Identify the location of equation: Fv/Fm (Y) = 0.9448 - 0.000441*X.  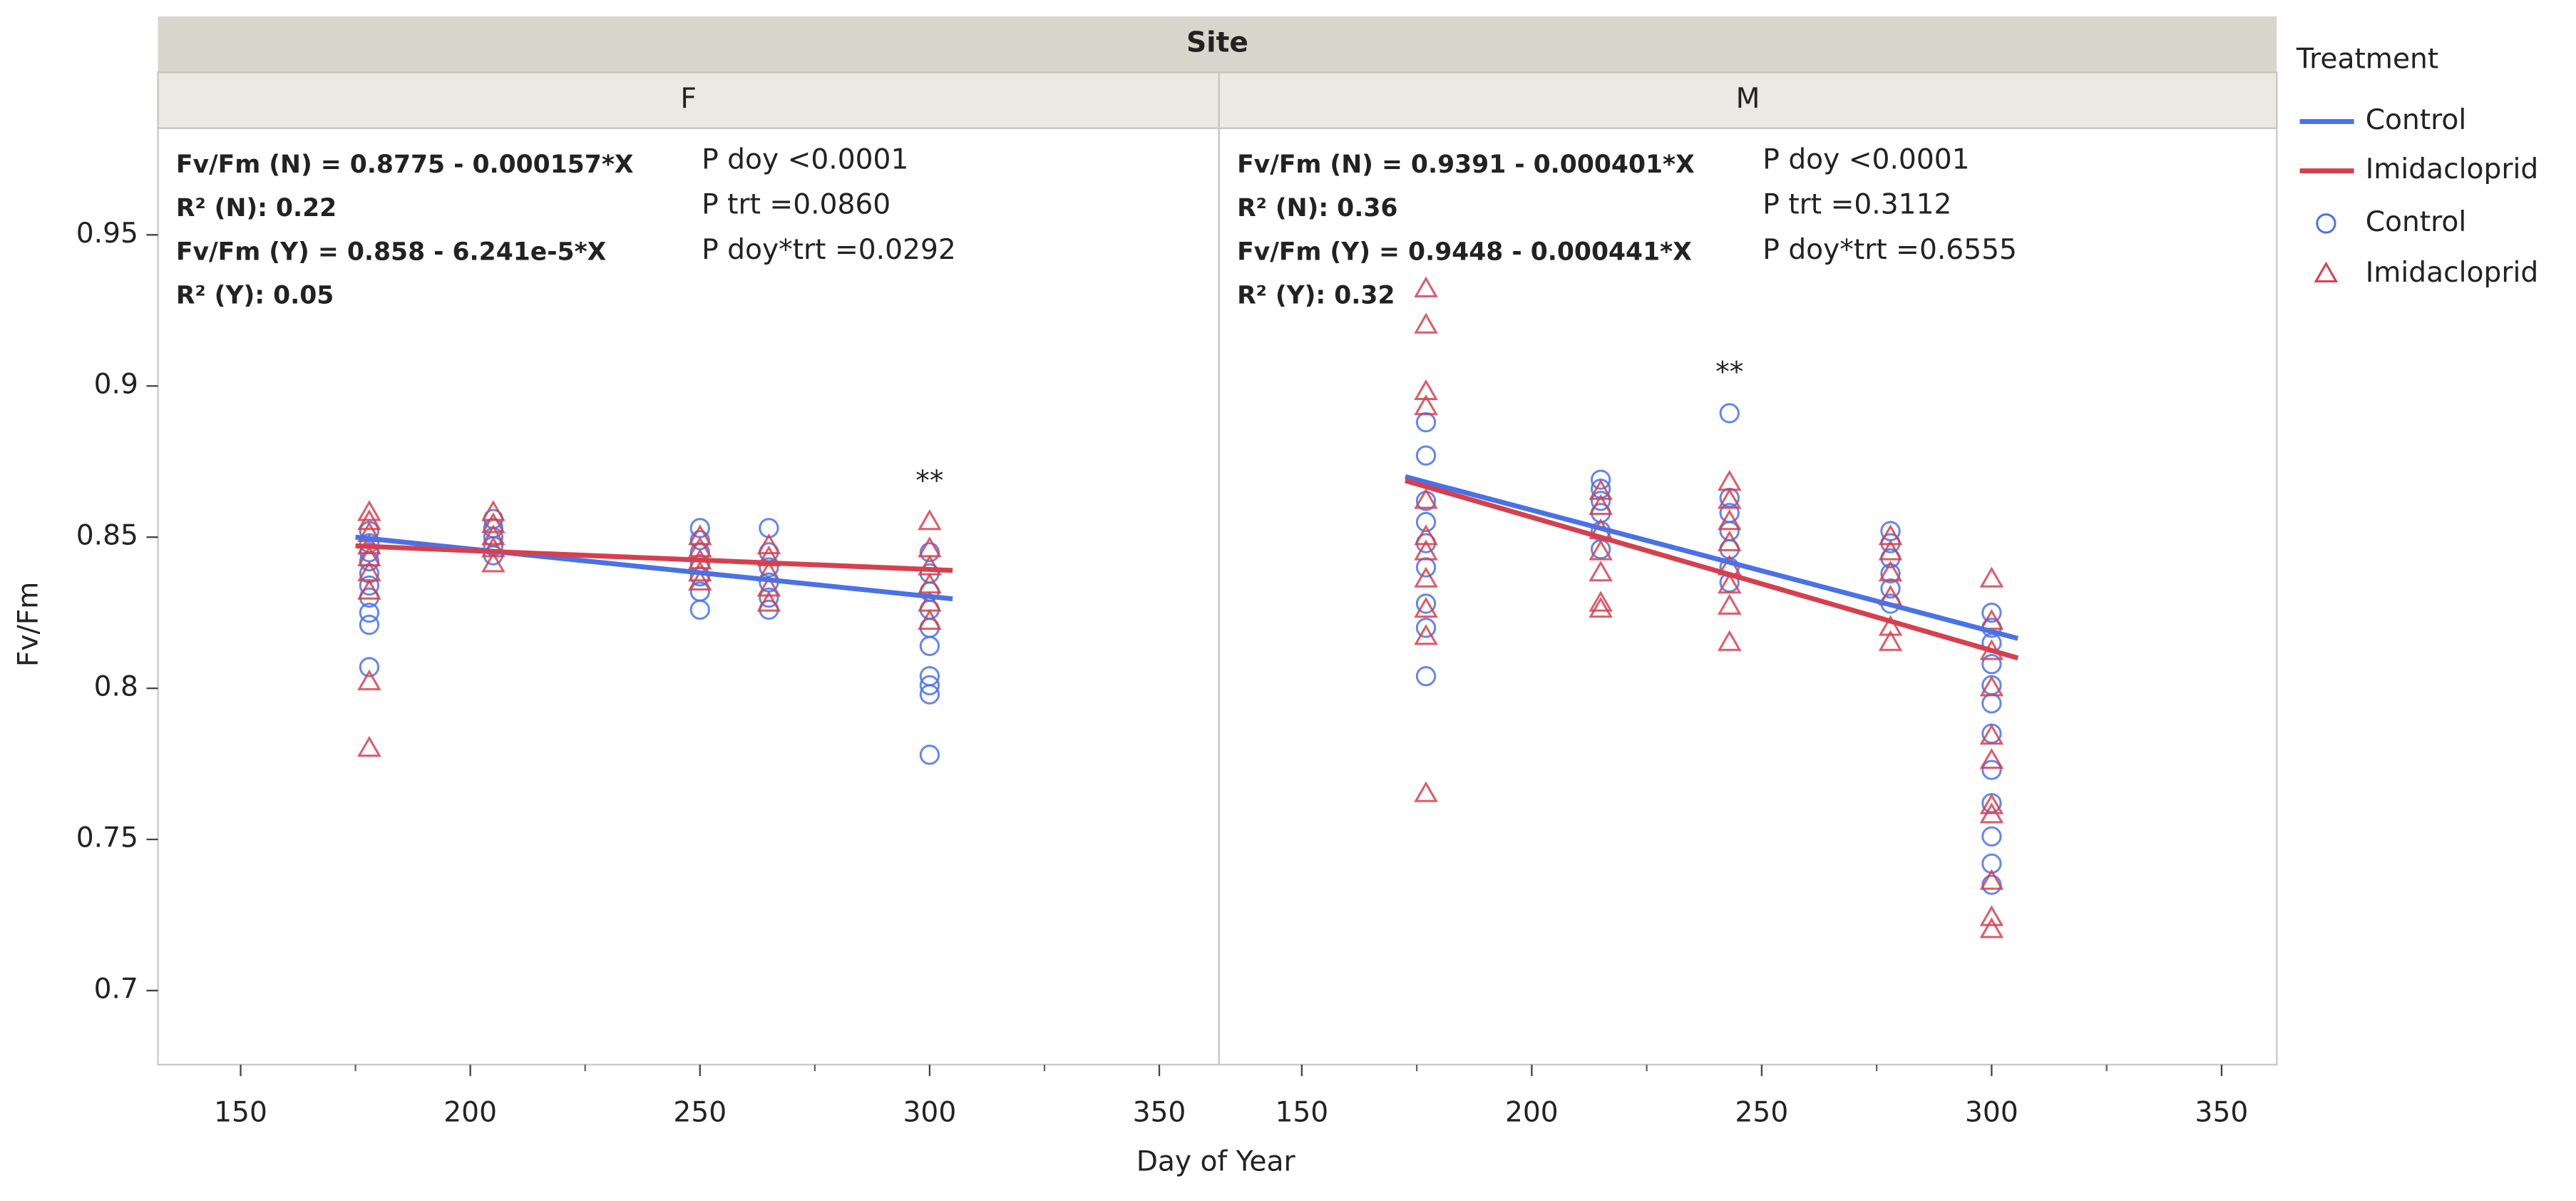
(1464, 251).